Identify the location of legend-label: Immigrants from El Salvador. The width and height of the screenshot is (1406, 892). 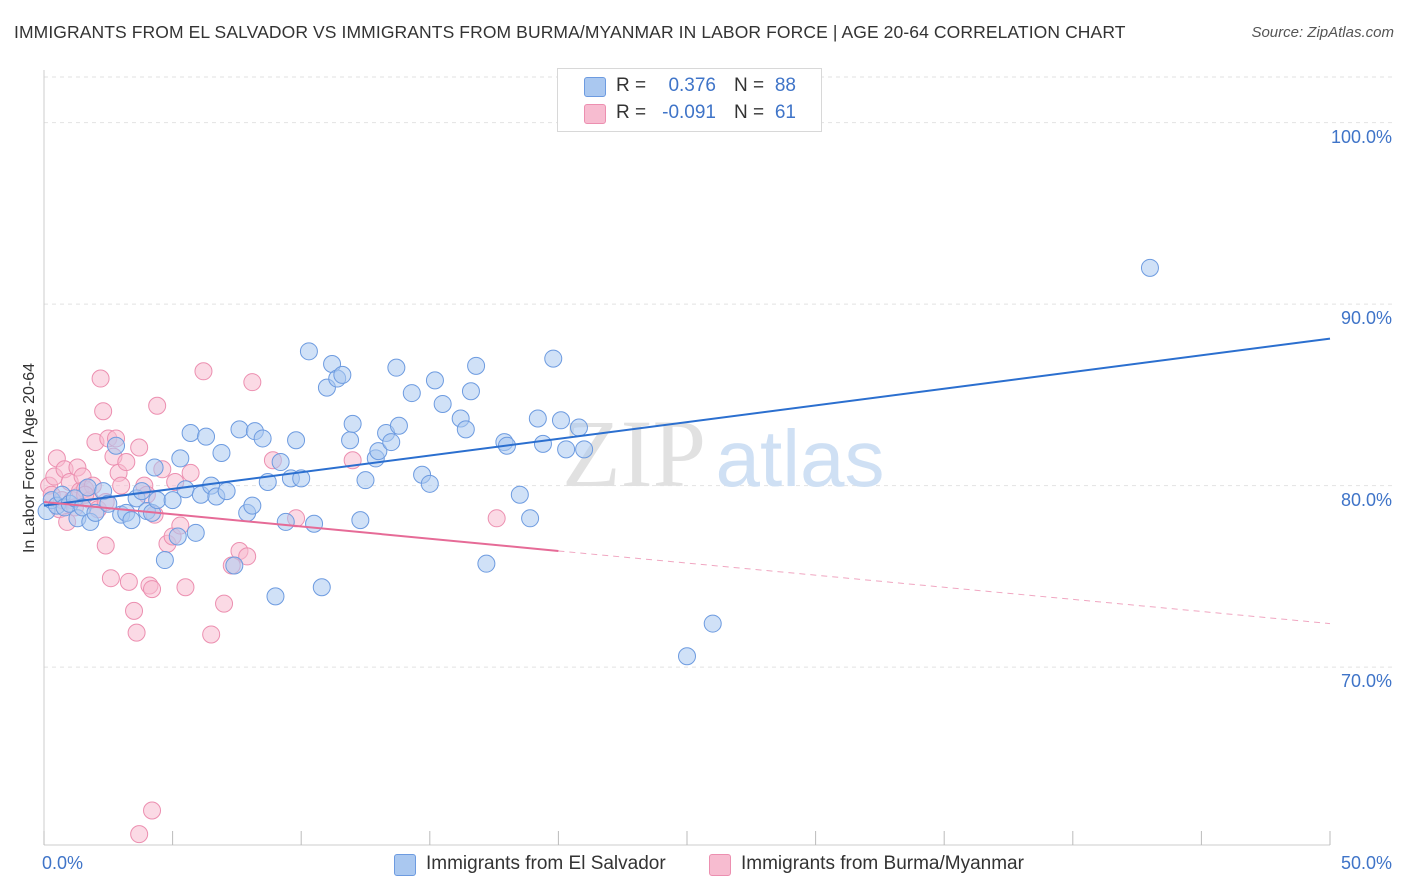
(546, 863).